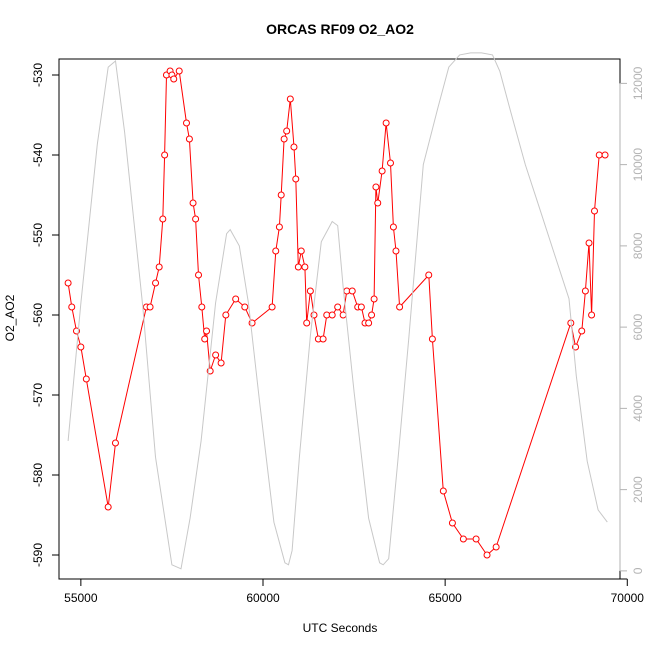 This screenshot has width=650, height=650. What do you see at coordinates (38, 155) in the screenshot?
I see `y-tick-label: -540` at bounding box center [38, 155].